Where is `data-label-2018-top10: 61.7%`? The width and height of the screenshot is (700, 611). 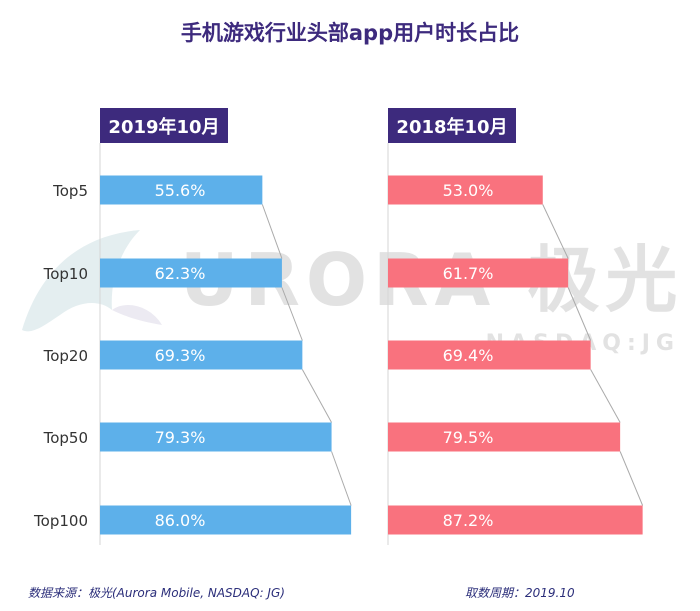
data-label-2018-top10: 61.7% is located at coordinates (468, 273).